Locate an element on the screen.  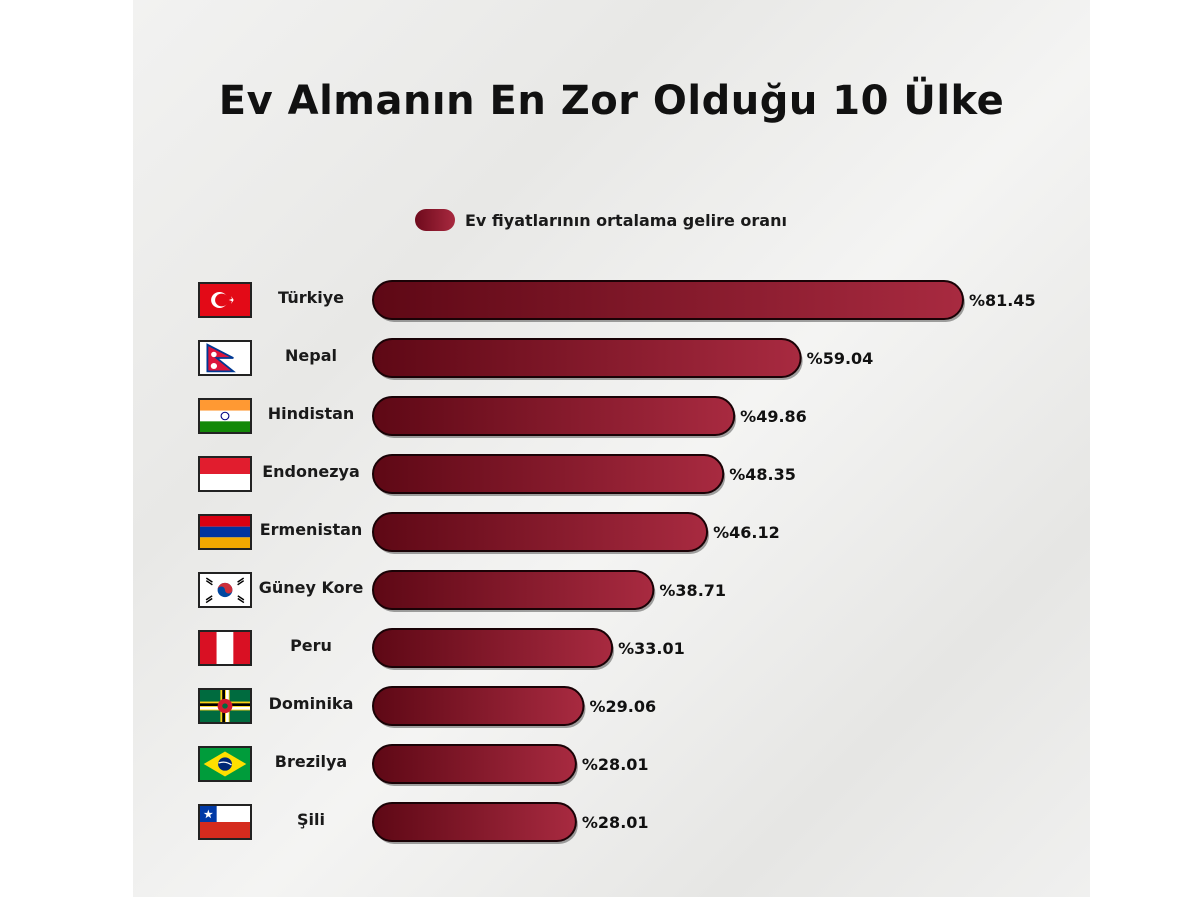
country-label: Dominika is located at coordinates (311, 703).